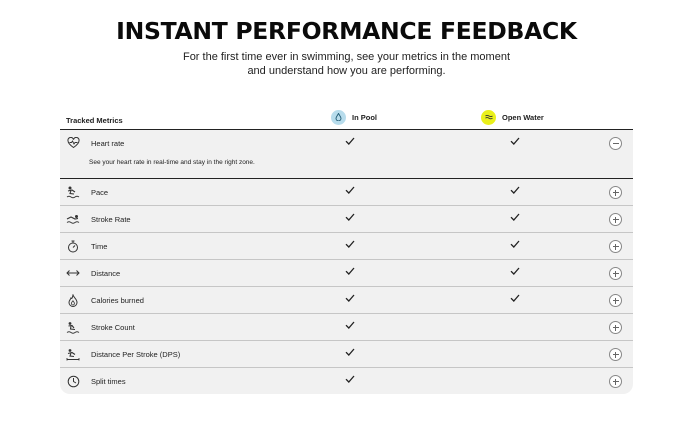 The width and height of the screenshot is (693, 434). I want to click on column-open-water-label: Open Water, so click(523, 117).